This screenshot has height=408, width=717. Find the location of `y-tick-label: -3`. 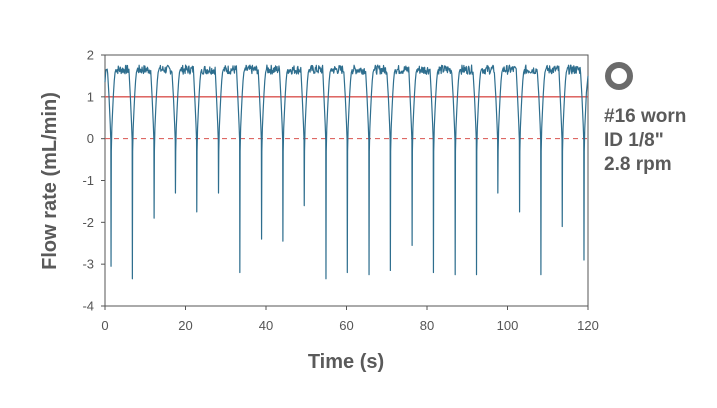

y-tick-label: -3 is located at coordinates (88, 264).